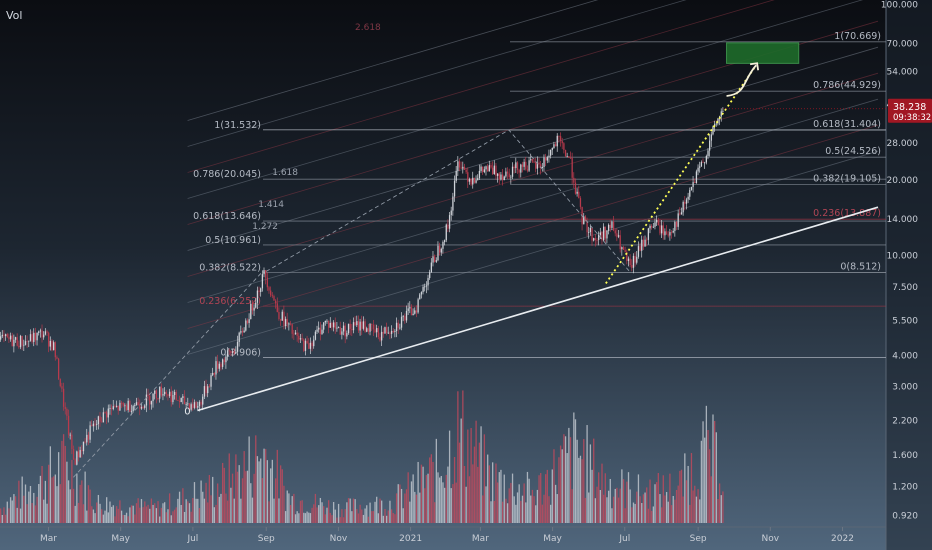 This screenshot has height=550, width=932. I want to click on x-tick-label: May, so click(552, 539).